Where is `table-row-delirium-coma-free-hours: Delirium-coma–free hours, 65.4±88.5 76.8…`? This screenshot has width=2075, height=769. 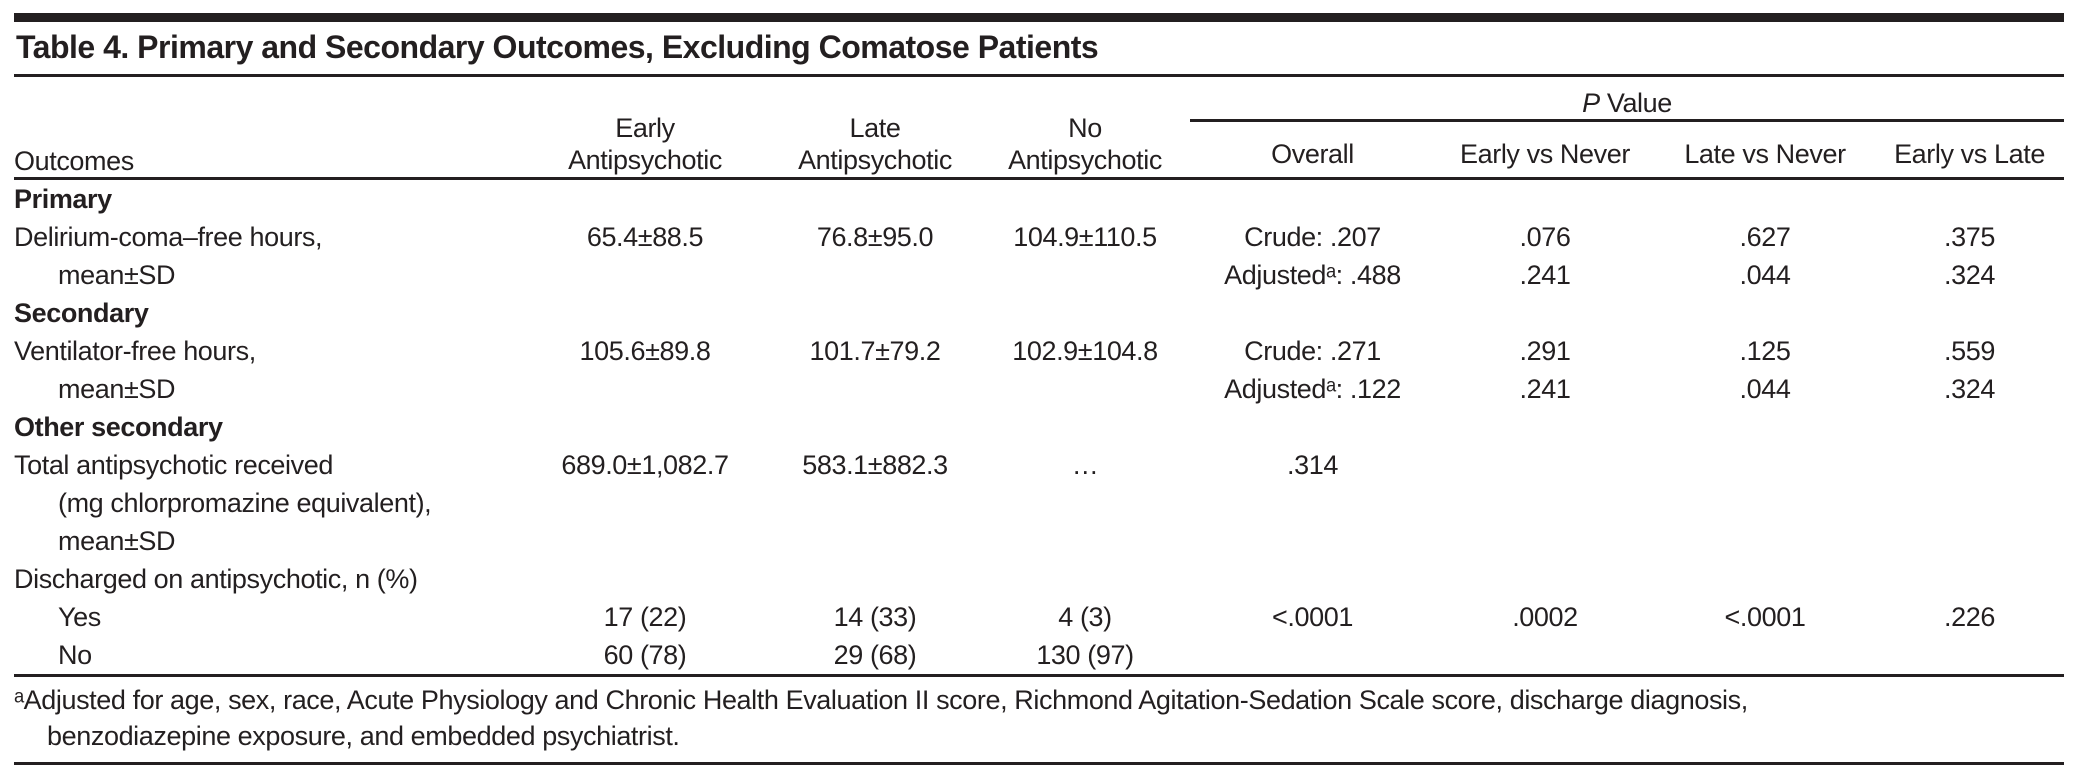 table-row-delirium-coma-free-hours: Delirium-coma–free hours, 65.4±88.5 76.8… is located at coordinates (1039, 237).